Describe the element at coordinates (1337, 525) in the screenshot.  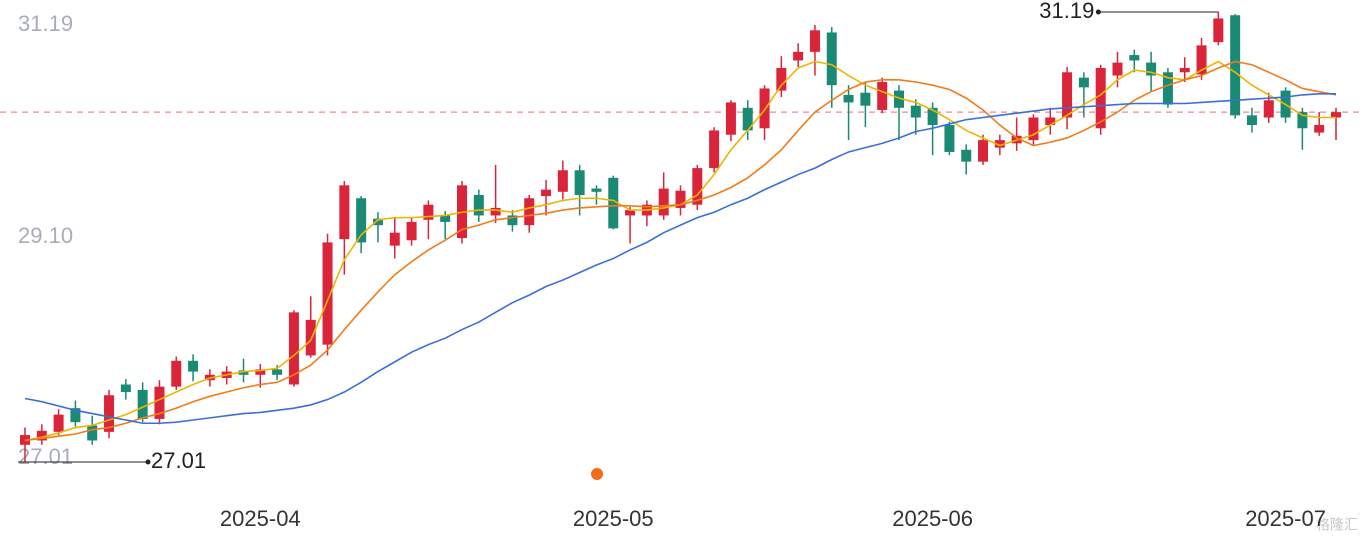
I see `watermark: 格隆汇` at that location.